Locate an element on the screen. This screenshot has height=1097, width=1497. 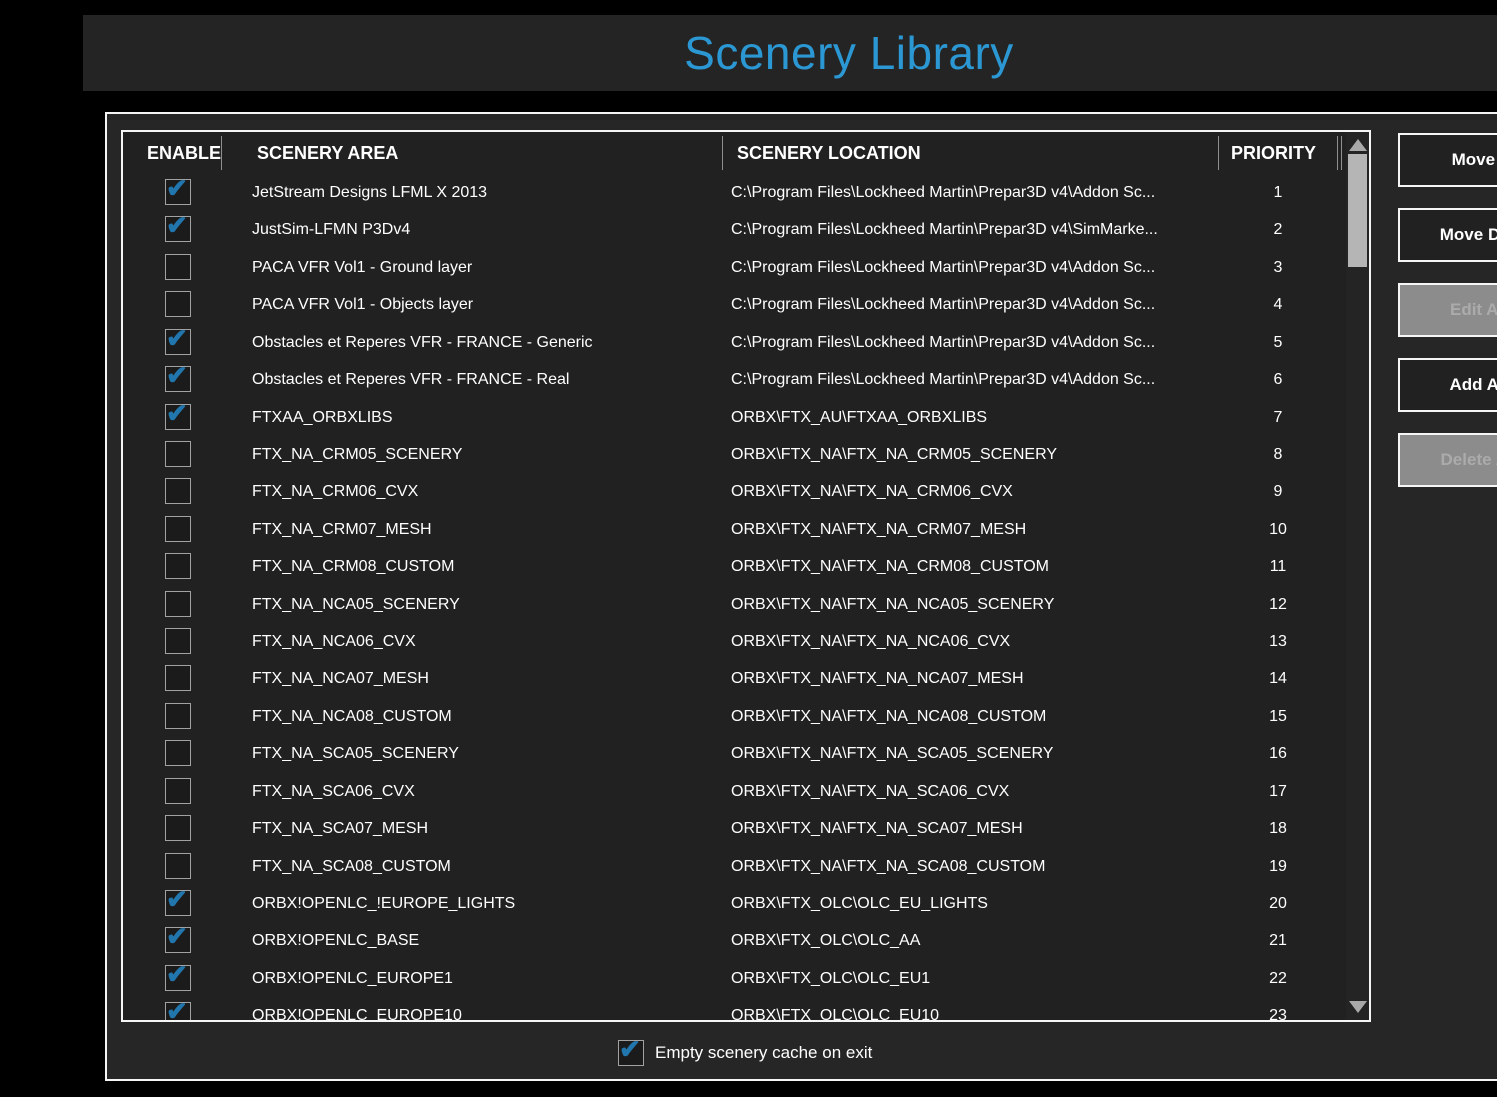
empty-cache-label: Empty scenery cache on exit is located at coordinates (764, 1052).